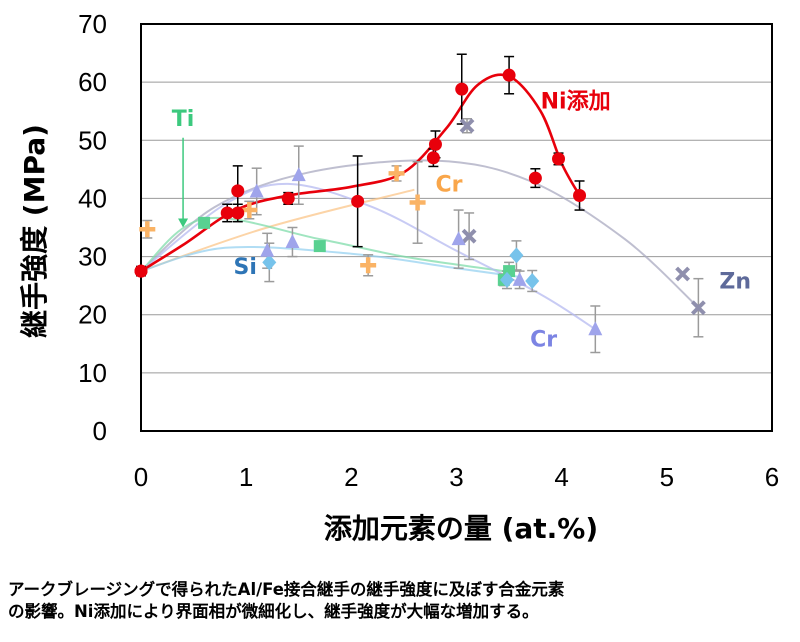  What do you see at coordinates (92, 315) in the screenshot?
I see `y-tick-label: 20` at bounding box center [92, 315].